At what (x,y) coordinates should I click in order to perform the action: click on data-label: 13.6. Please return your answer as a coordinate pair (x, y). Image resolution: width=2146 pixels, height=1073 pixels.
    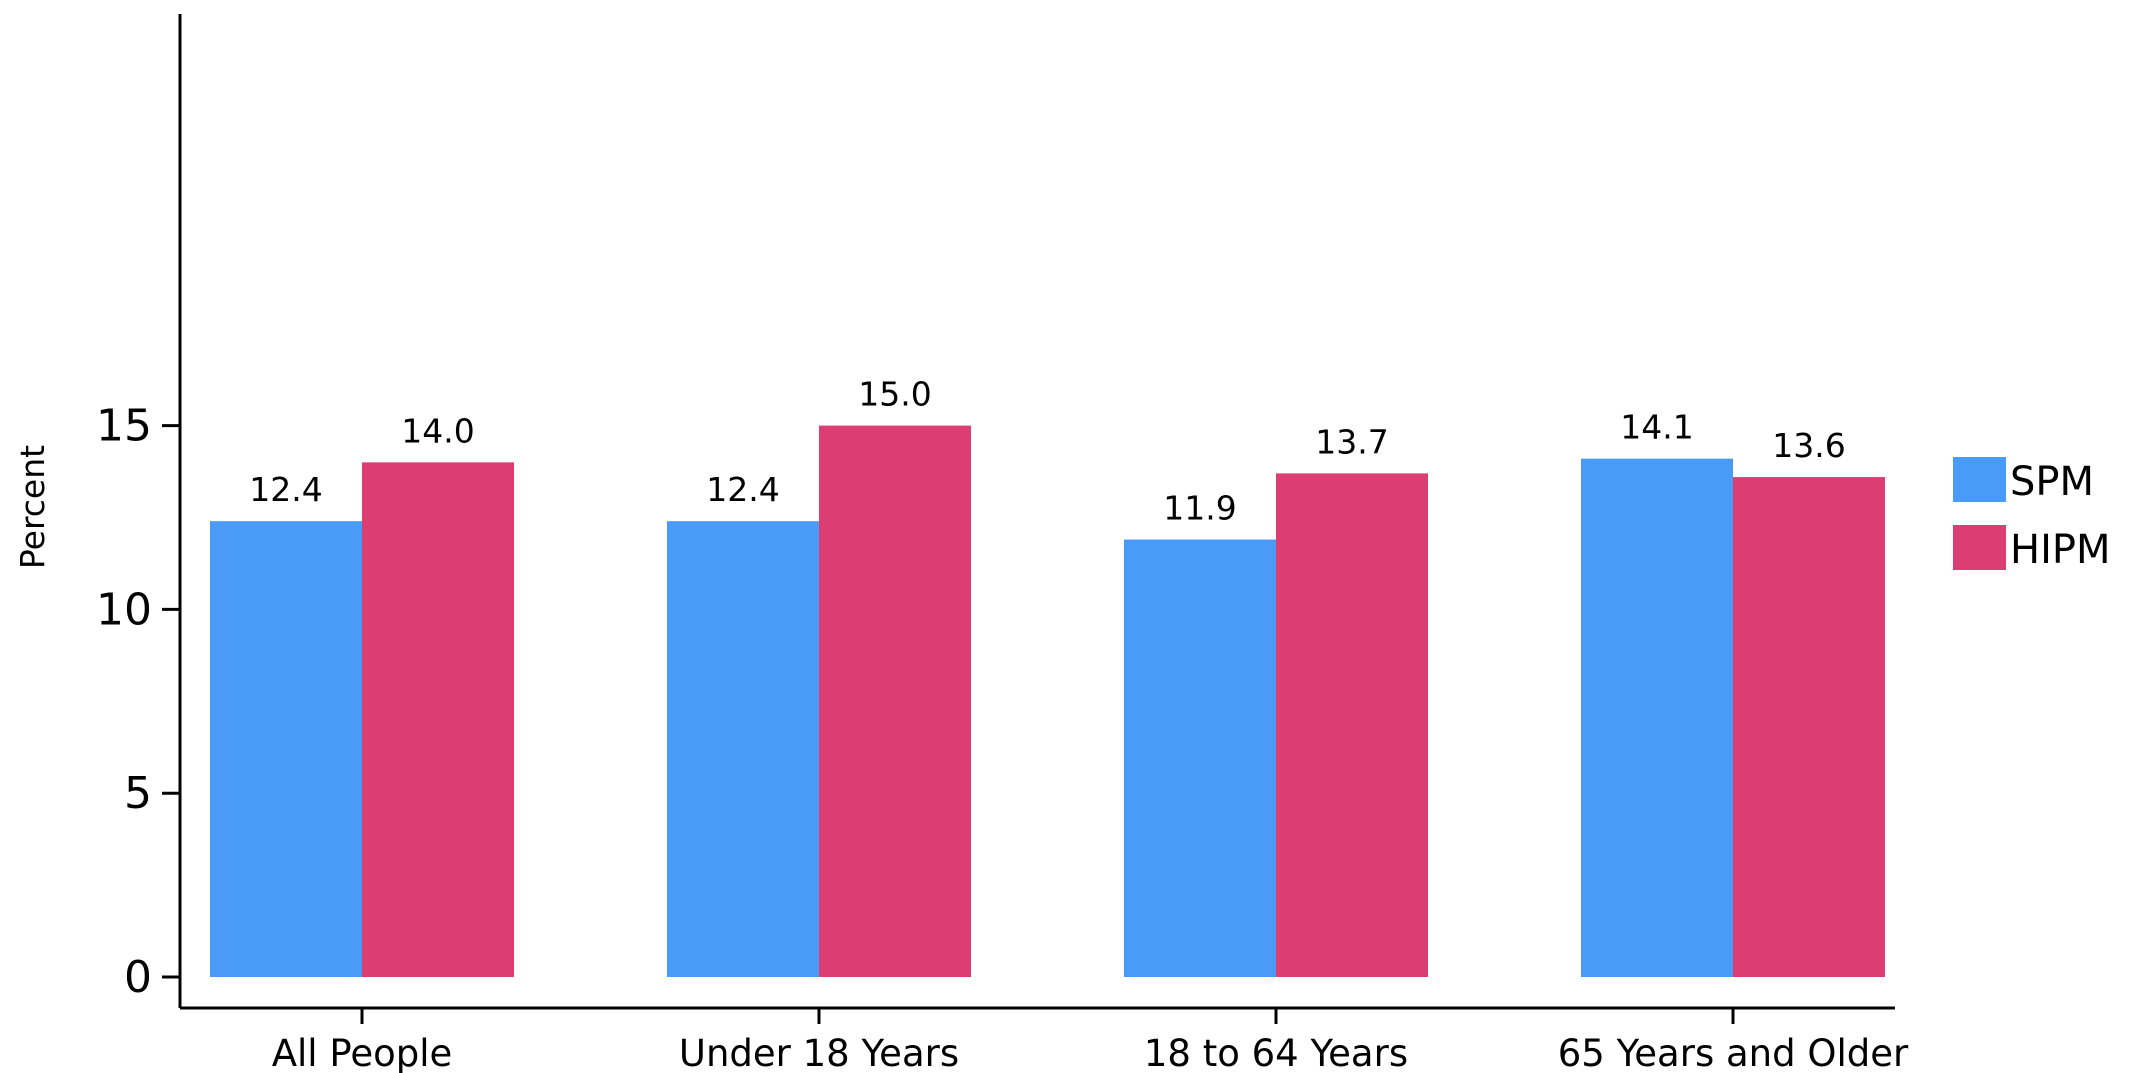
    Looking at the image, I should click on (1808, 445).